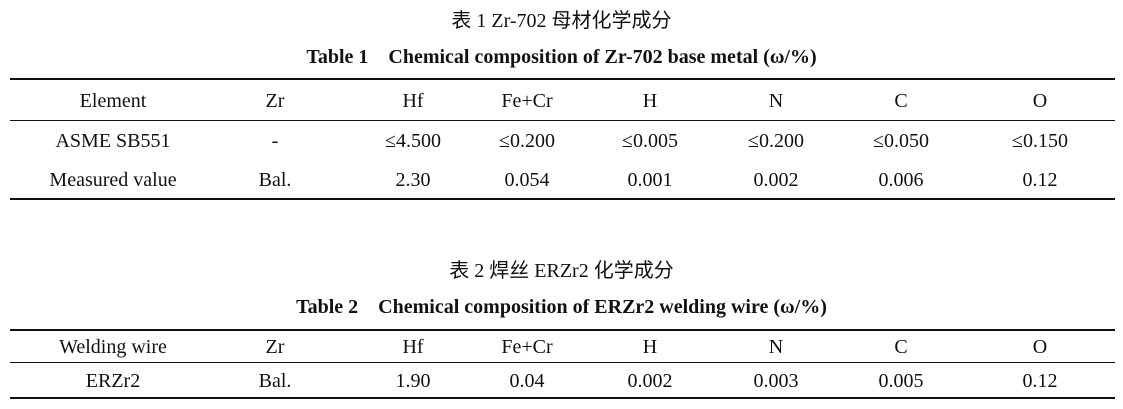  Describe the element at coordinates (1040, 141) in the screenshot. I see `table-cell: ≤0.150` at that location.